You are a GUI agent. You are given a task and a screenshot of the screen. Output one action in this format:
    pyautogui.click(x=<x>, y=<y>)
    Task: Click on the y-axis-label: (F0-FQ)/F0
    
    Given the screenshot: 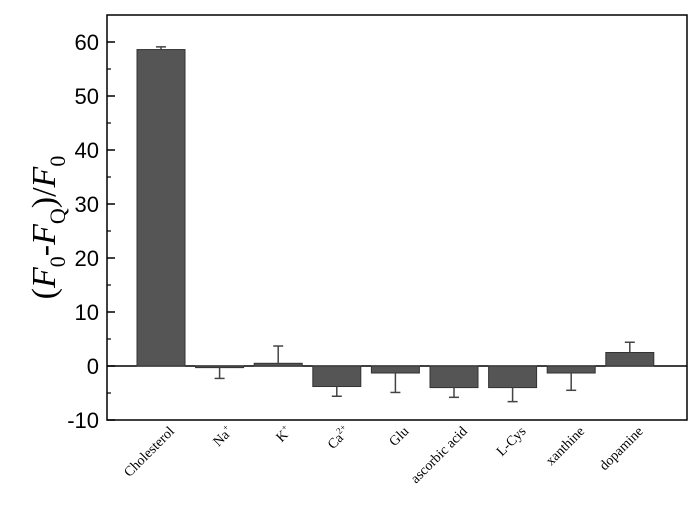 What is the action you would take?
    pyautogui.click(x=48, y=228)
    